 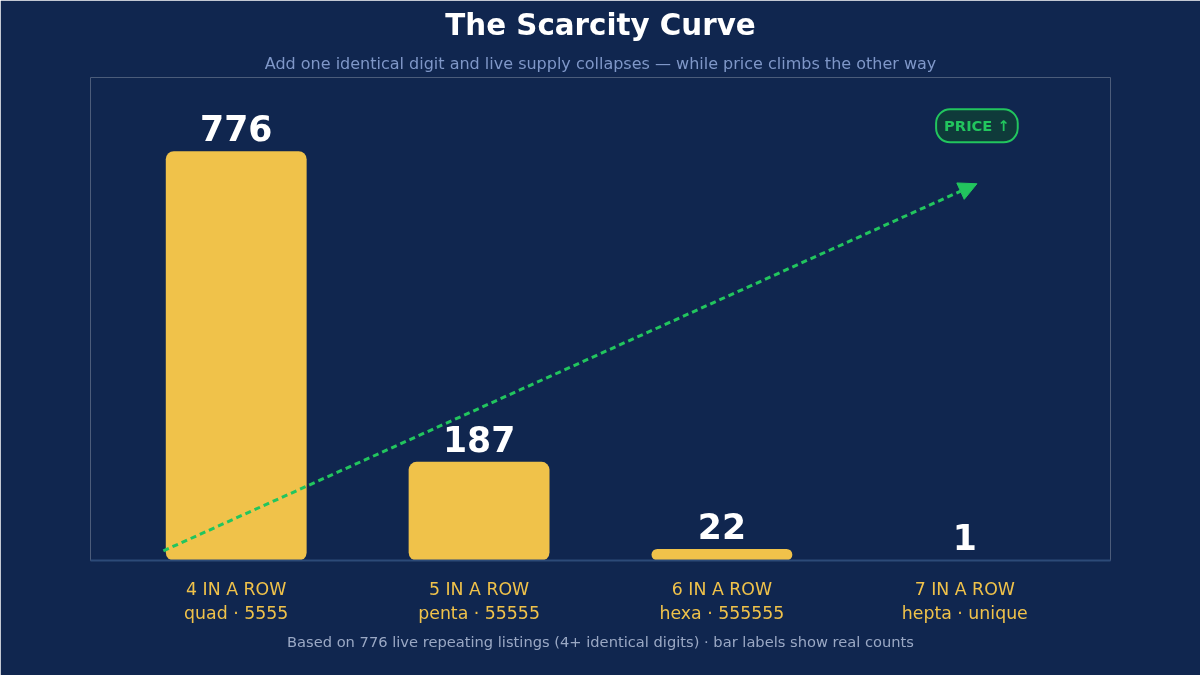 I want to click on text: Based on 776 live repeating listings (4+ identical digits) · bar labels show real counts, so click(x=600, y=641).